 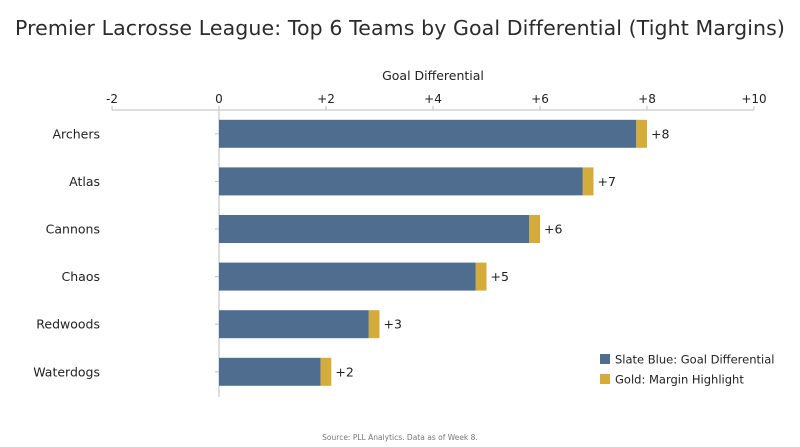 What do you see at coordinates (344, 371) in the screenshot?
I see `data-label: +2` at bounding box center [344, 371].